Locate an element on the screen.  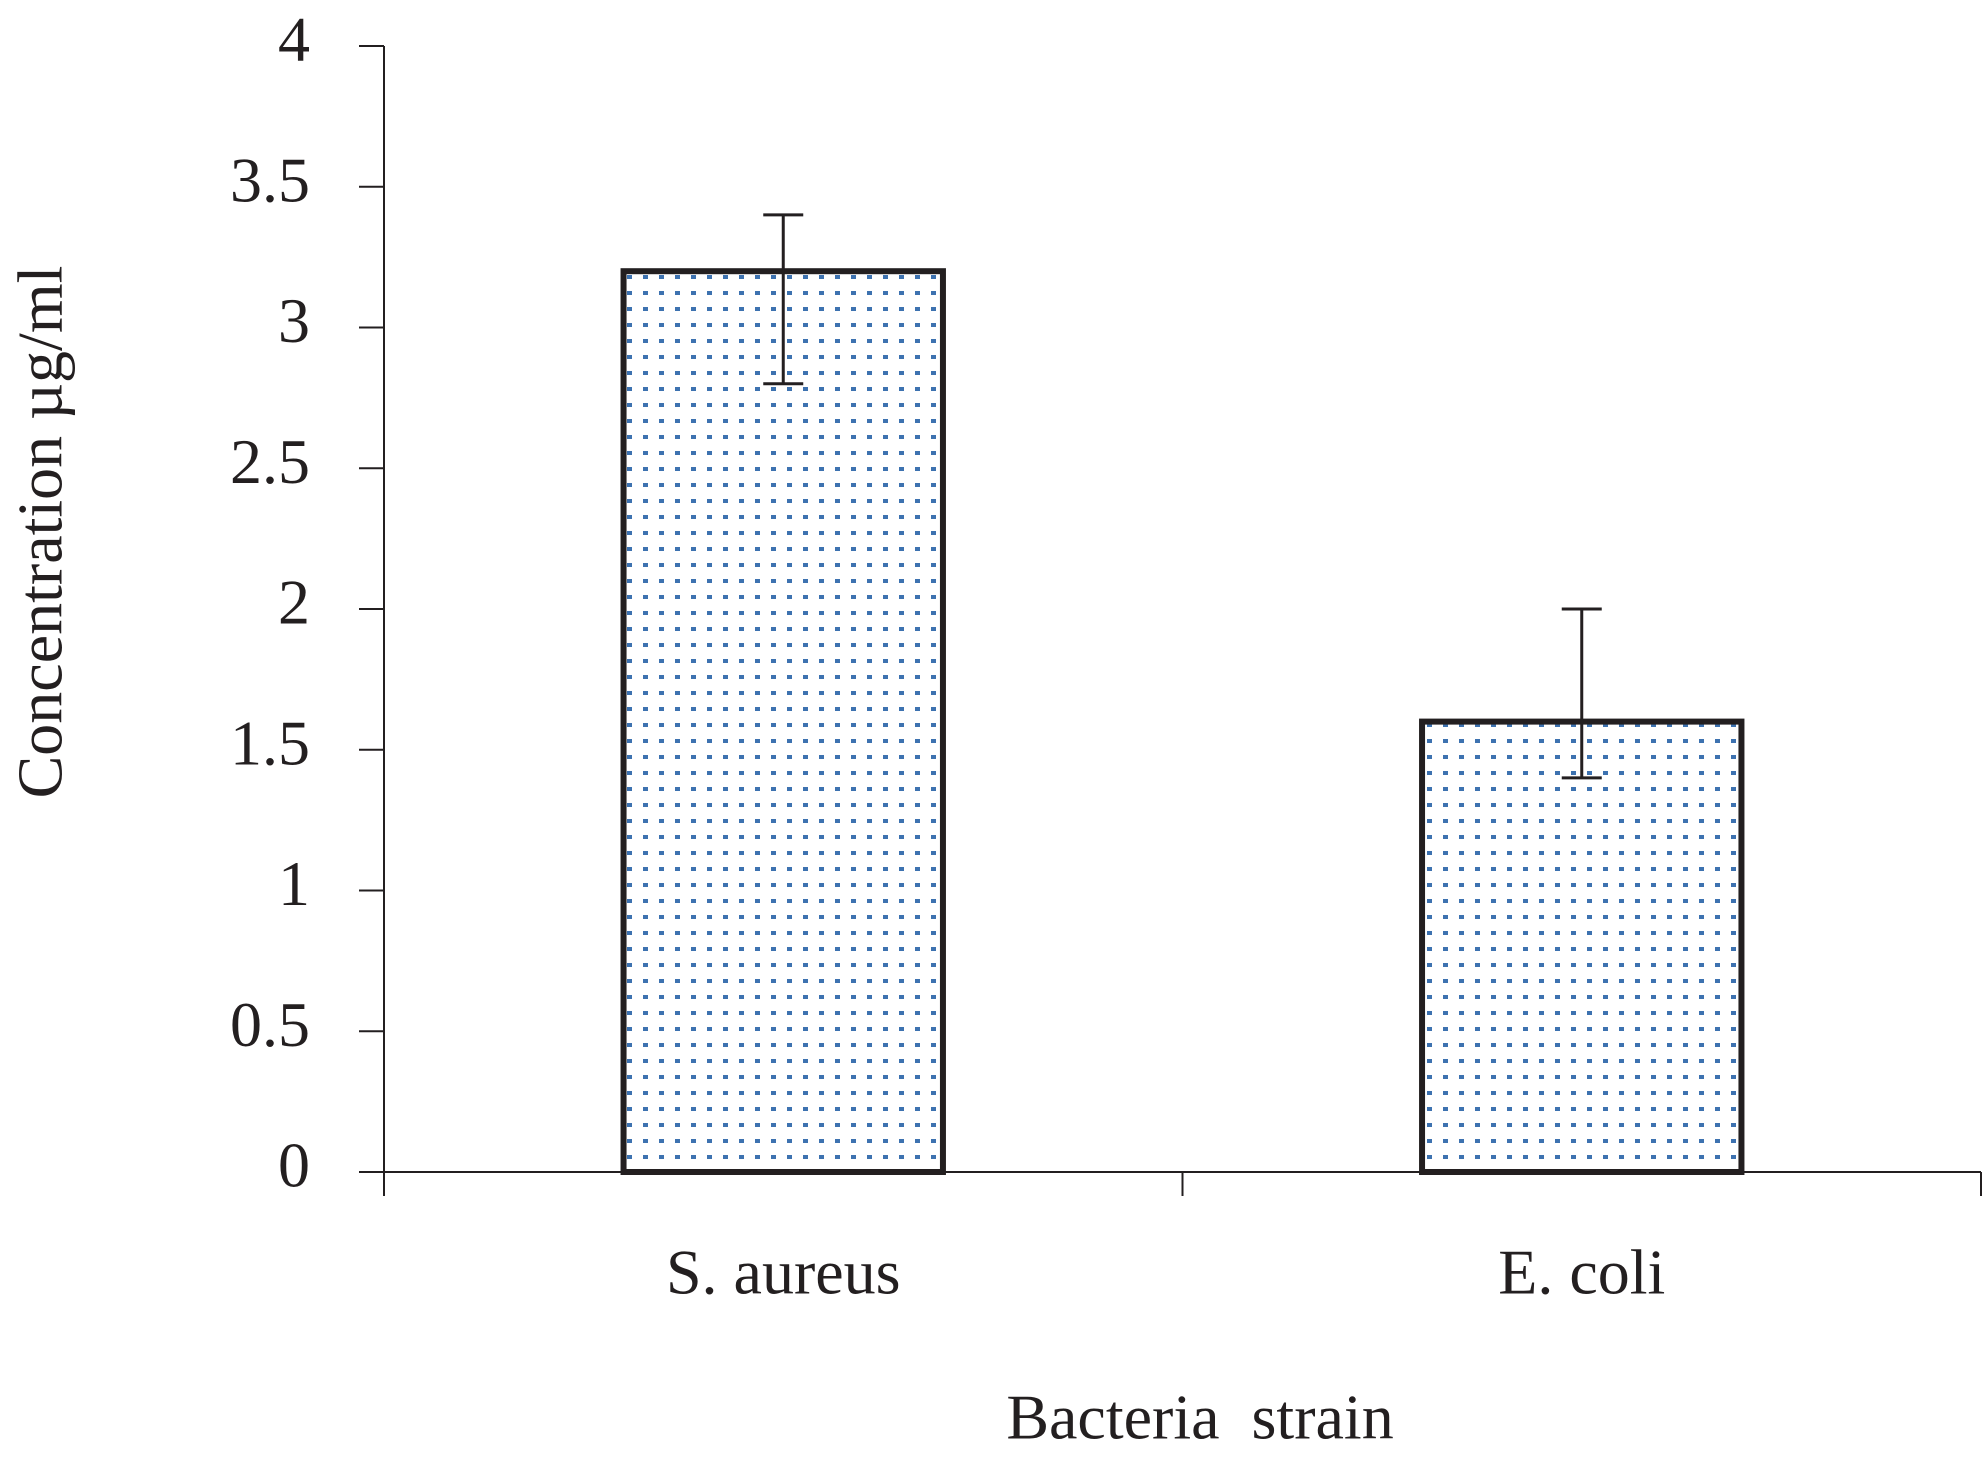
x-tick-label: S. aureus is located at coordinates (783, 1272).